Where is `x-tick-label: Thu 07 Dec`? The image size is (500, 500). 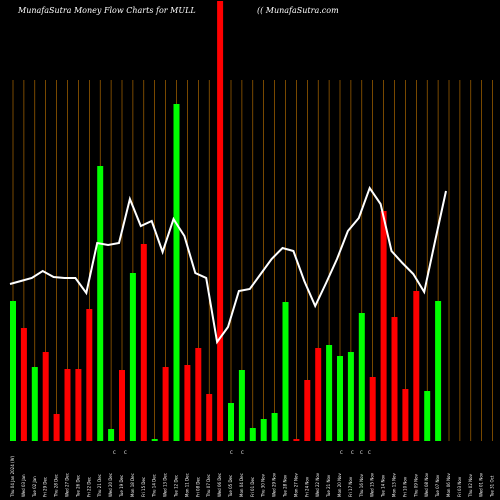
x-tick-label: Thu 07 Dec is located at coordinates (208, 486).